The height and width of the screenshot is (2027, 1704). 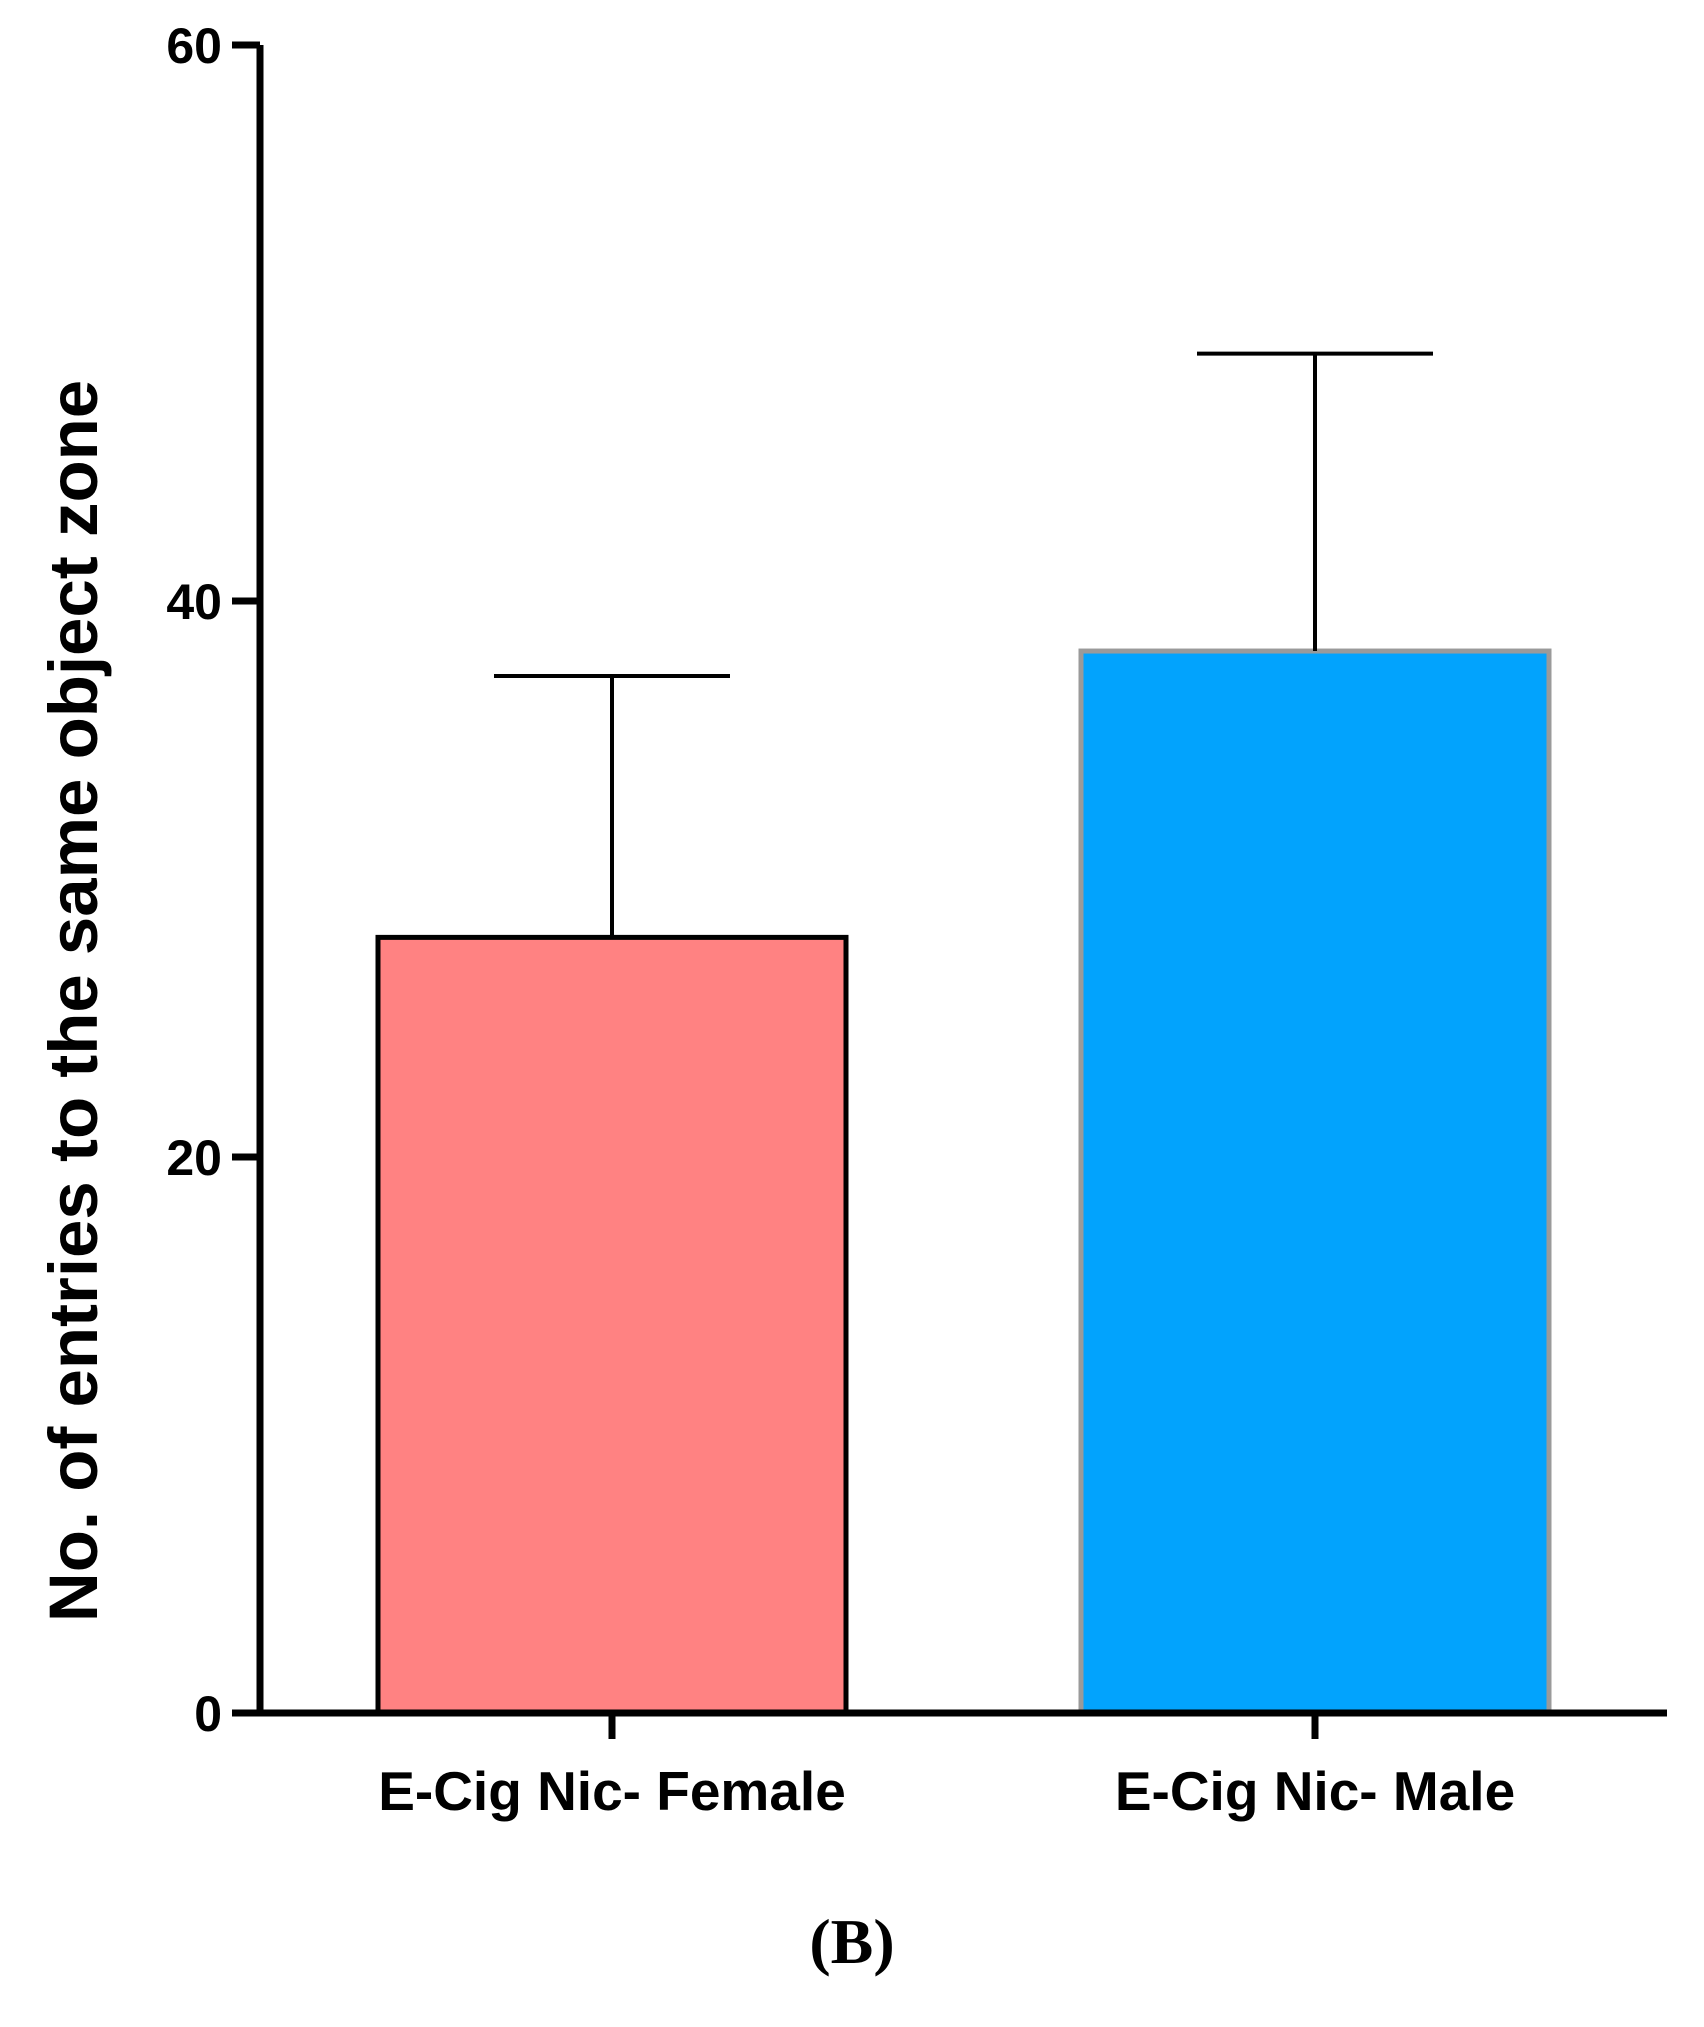 What do you see at coordinates (208, 1714) in the screenshot?
I see `y-tick-label: 0` at bounding box center [208, 1714].